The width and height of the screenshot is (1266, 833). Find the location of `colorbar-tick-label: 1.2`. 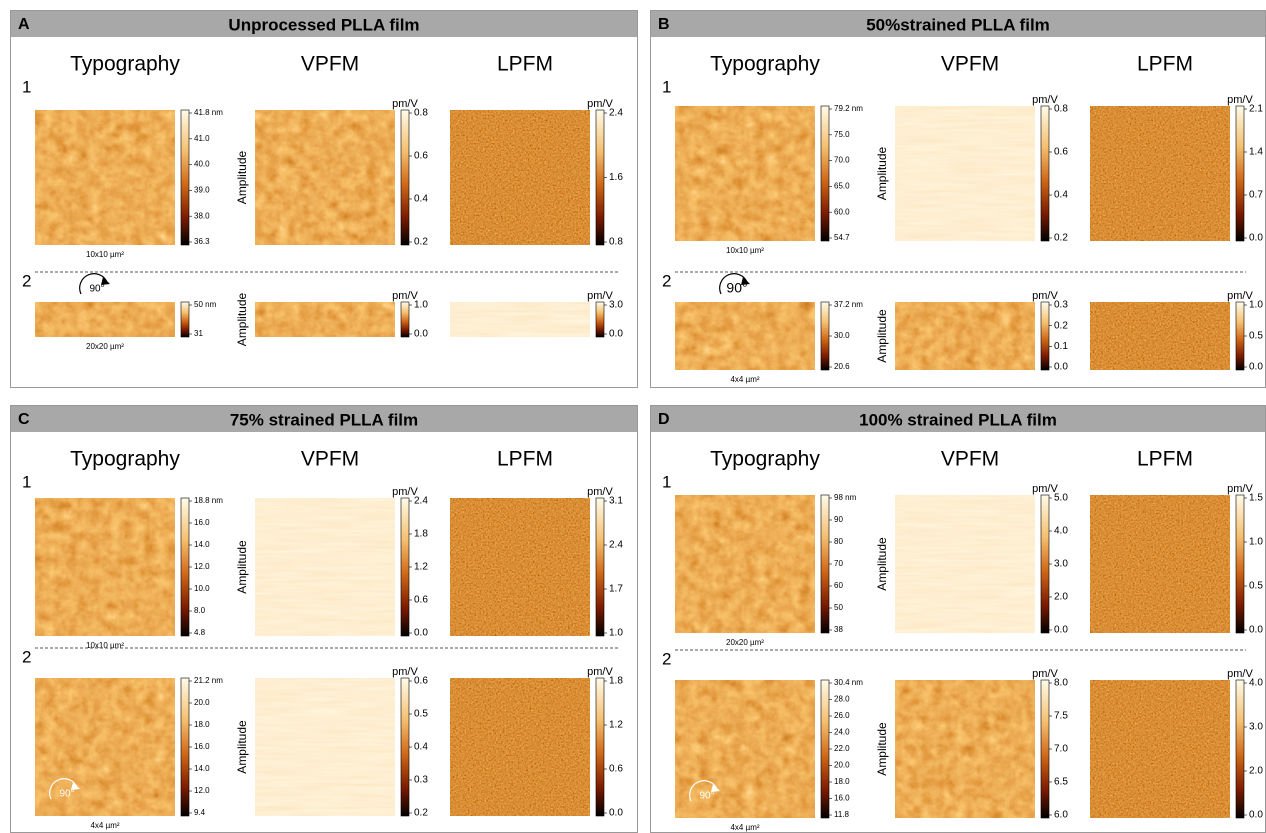

colorbar-tick-label: 1.2 is located at coordinates (421, 567).